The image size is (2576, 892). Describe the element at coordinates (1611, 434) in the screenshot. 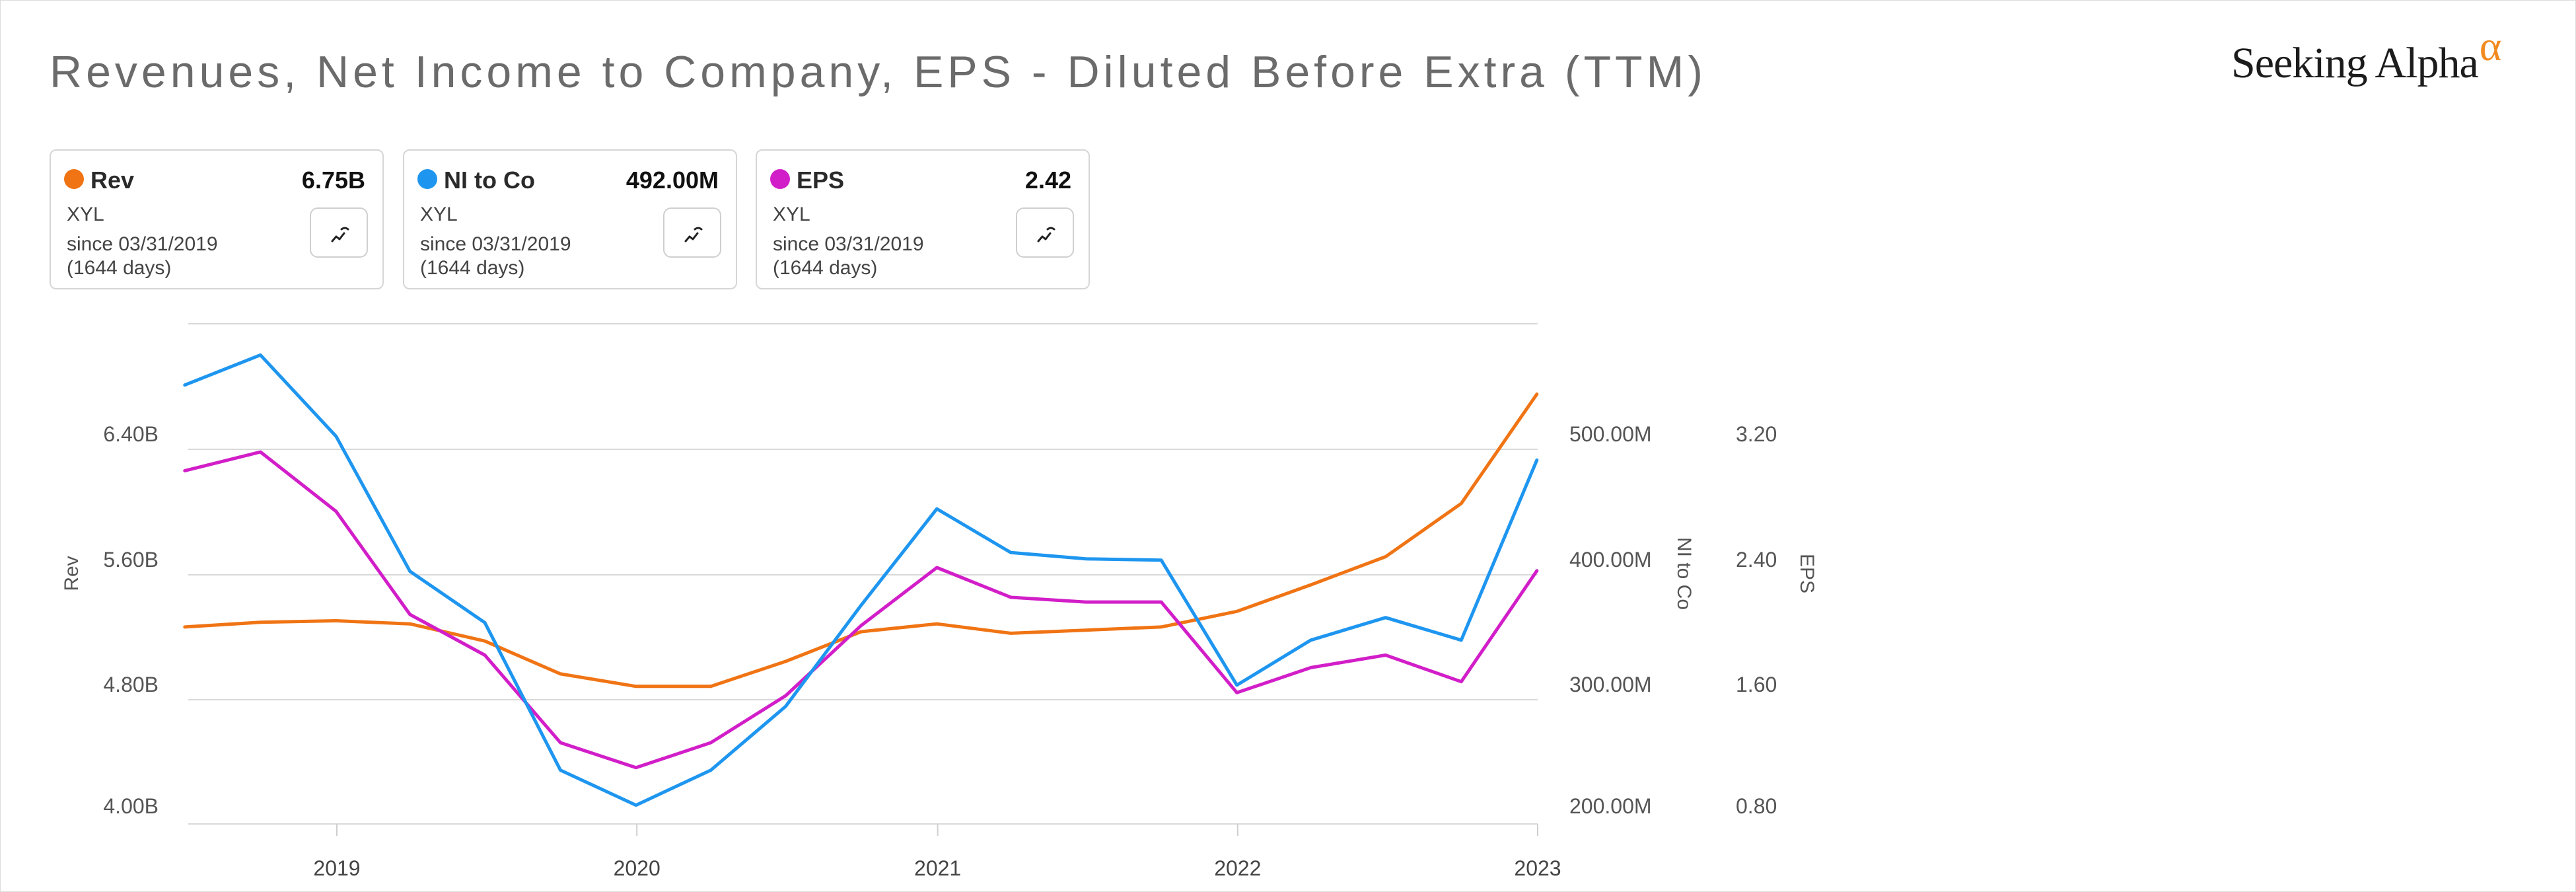

I see `y-right-tick-label: 500.00M` at that location.